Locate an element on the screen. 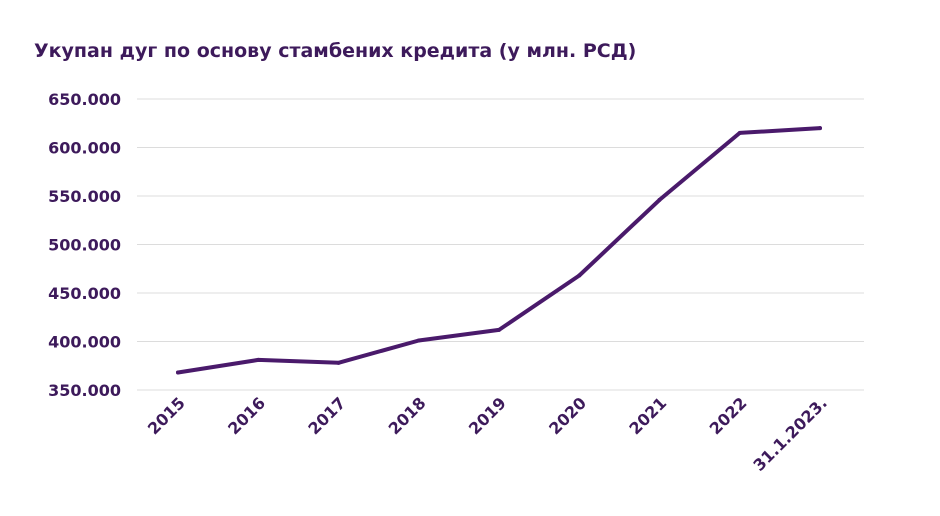 This screenshot has width=940, height=516. x-tick-label: 2021 is located at coordinates (647, 415).